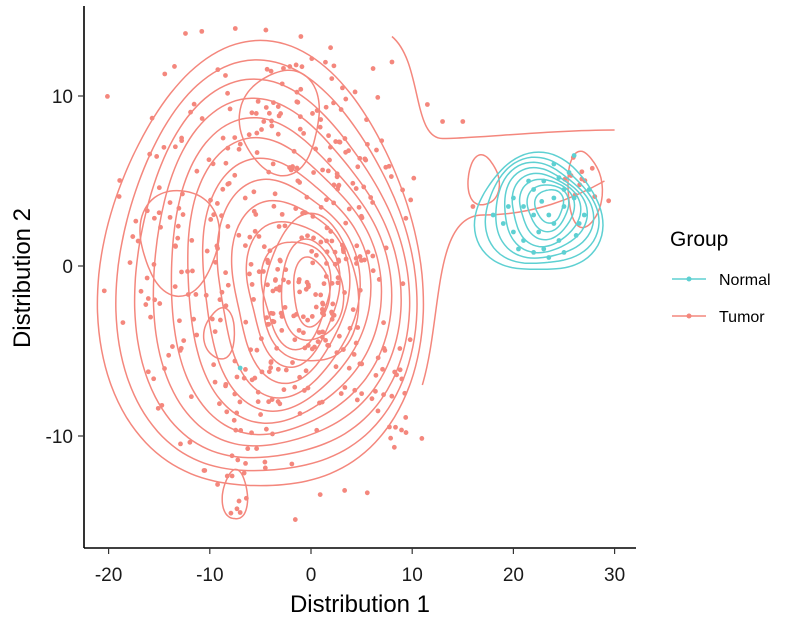 The width and height of the screenshot is (788, 620). Describe the element at coordinates (290, 292) in the screenshot. I see `tumor-contour` at that location.